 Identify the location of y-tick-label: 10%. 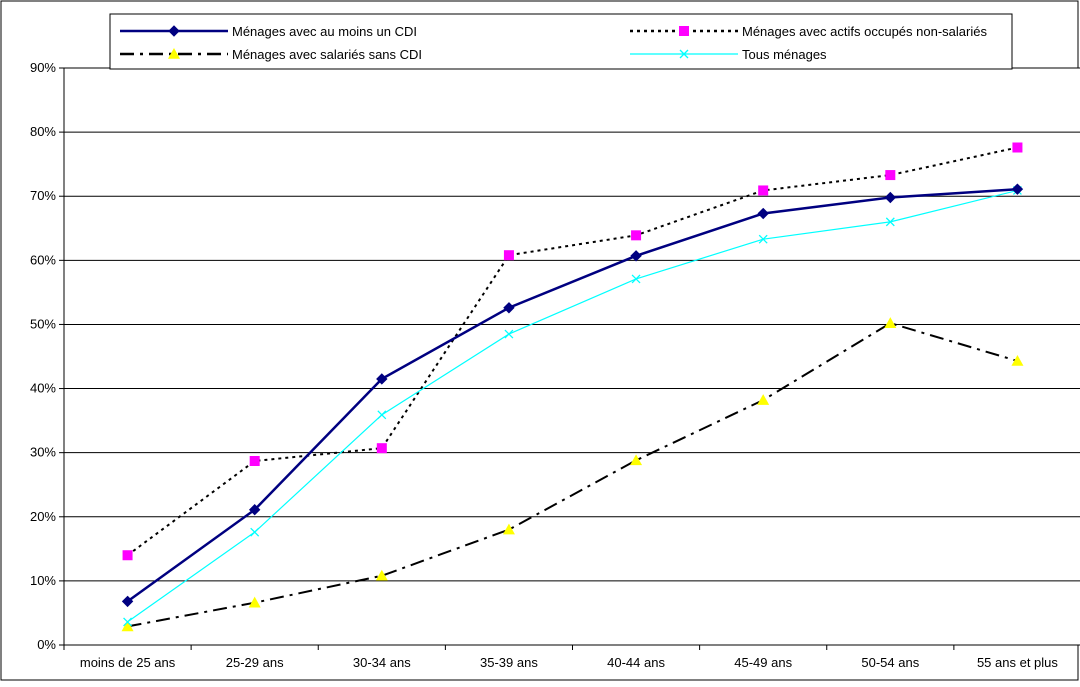
(43, 580).